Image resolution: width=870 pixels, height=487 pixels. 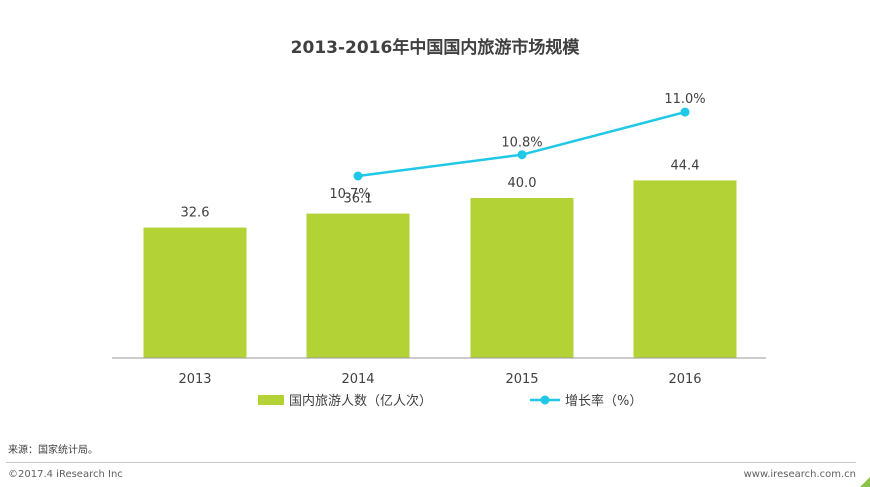 What do you see at coordinates (684, 379) in the screenshot?
I see `x-tick-label-2016: 2016` at bounding box center [684, 379].